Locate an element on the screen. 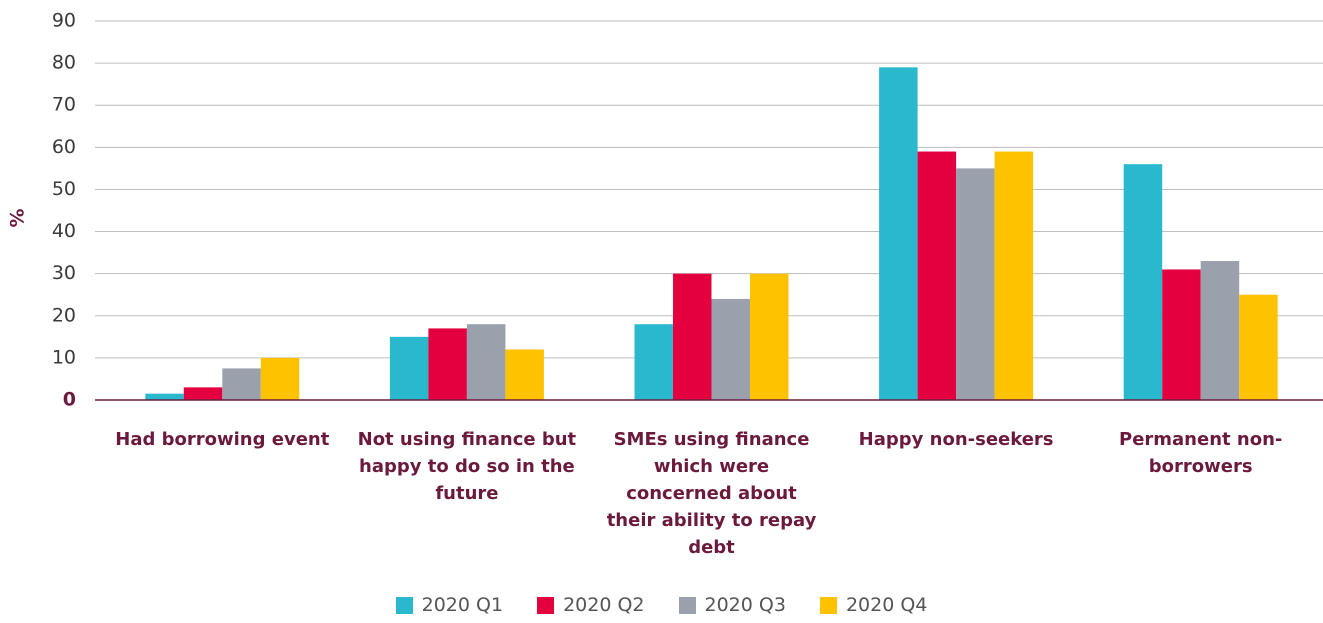 The height and width of the screenshot is (623, 1323). y-tick-label: 70 is located at coordinates (64, 105).